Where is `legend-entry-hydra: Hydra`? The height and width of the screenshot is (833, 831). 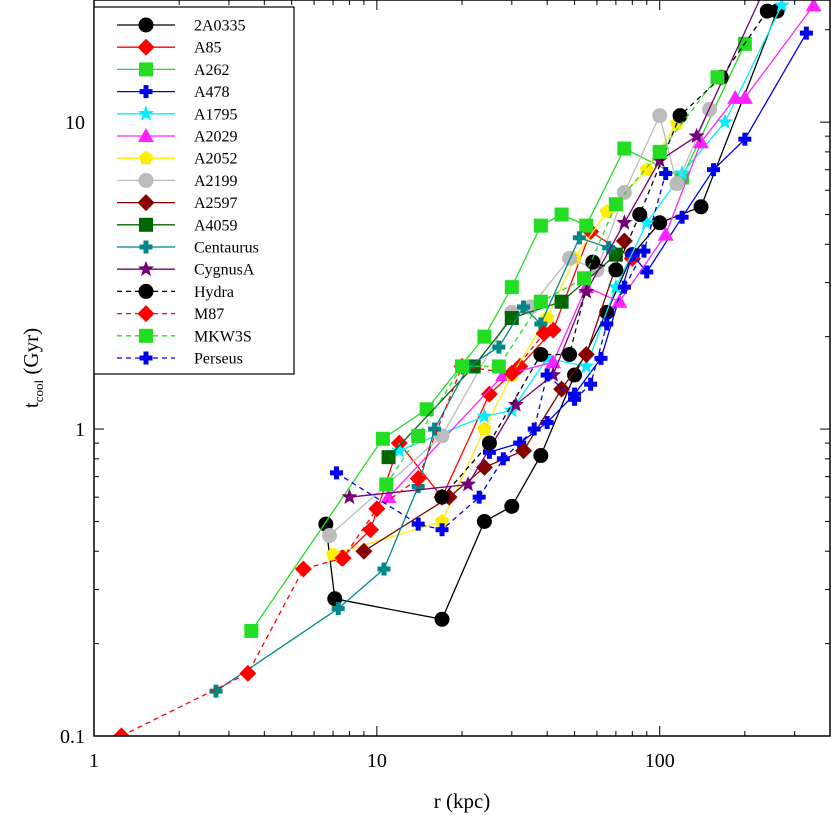
legend-entry-hydra: Hydra is located at coordinates (175, 292).